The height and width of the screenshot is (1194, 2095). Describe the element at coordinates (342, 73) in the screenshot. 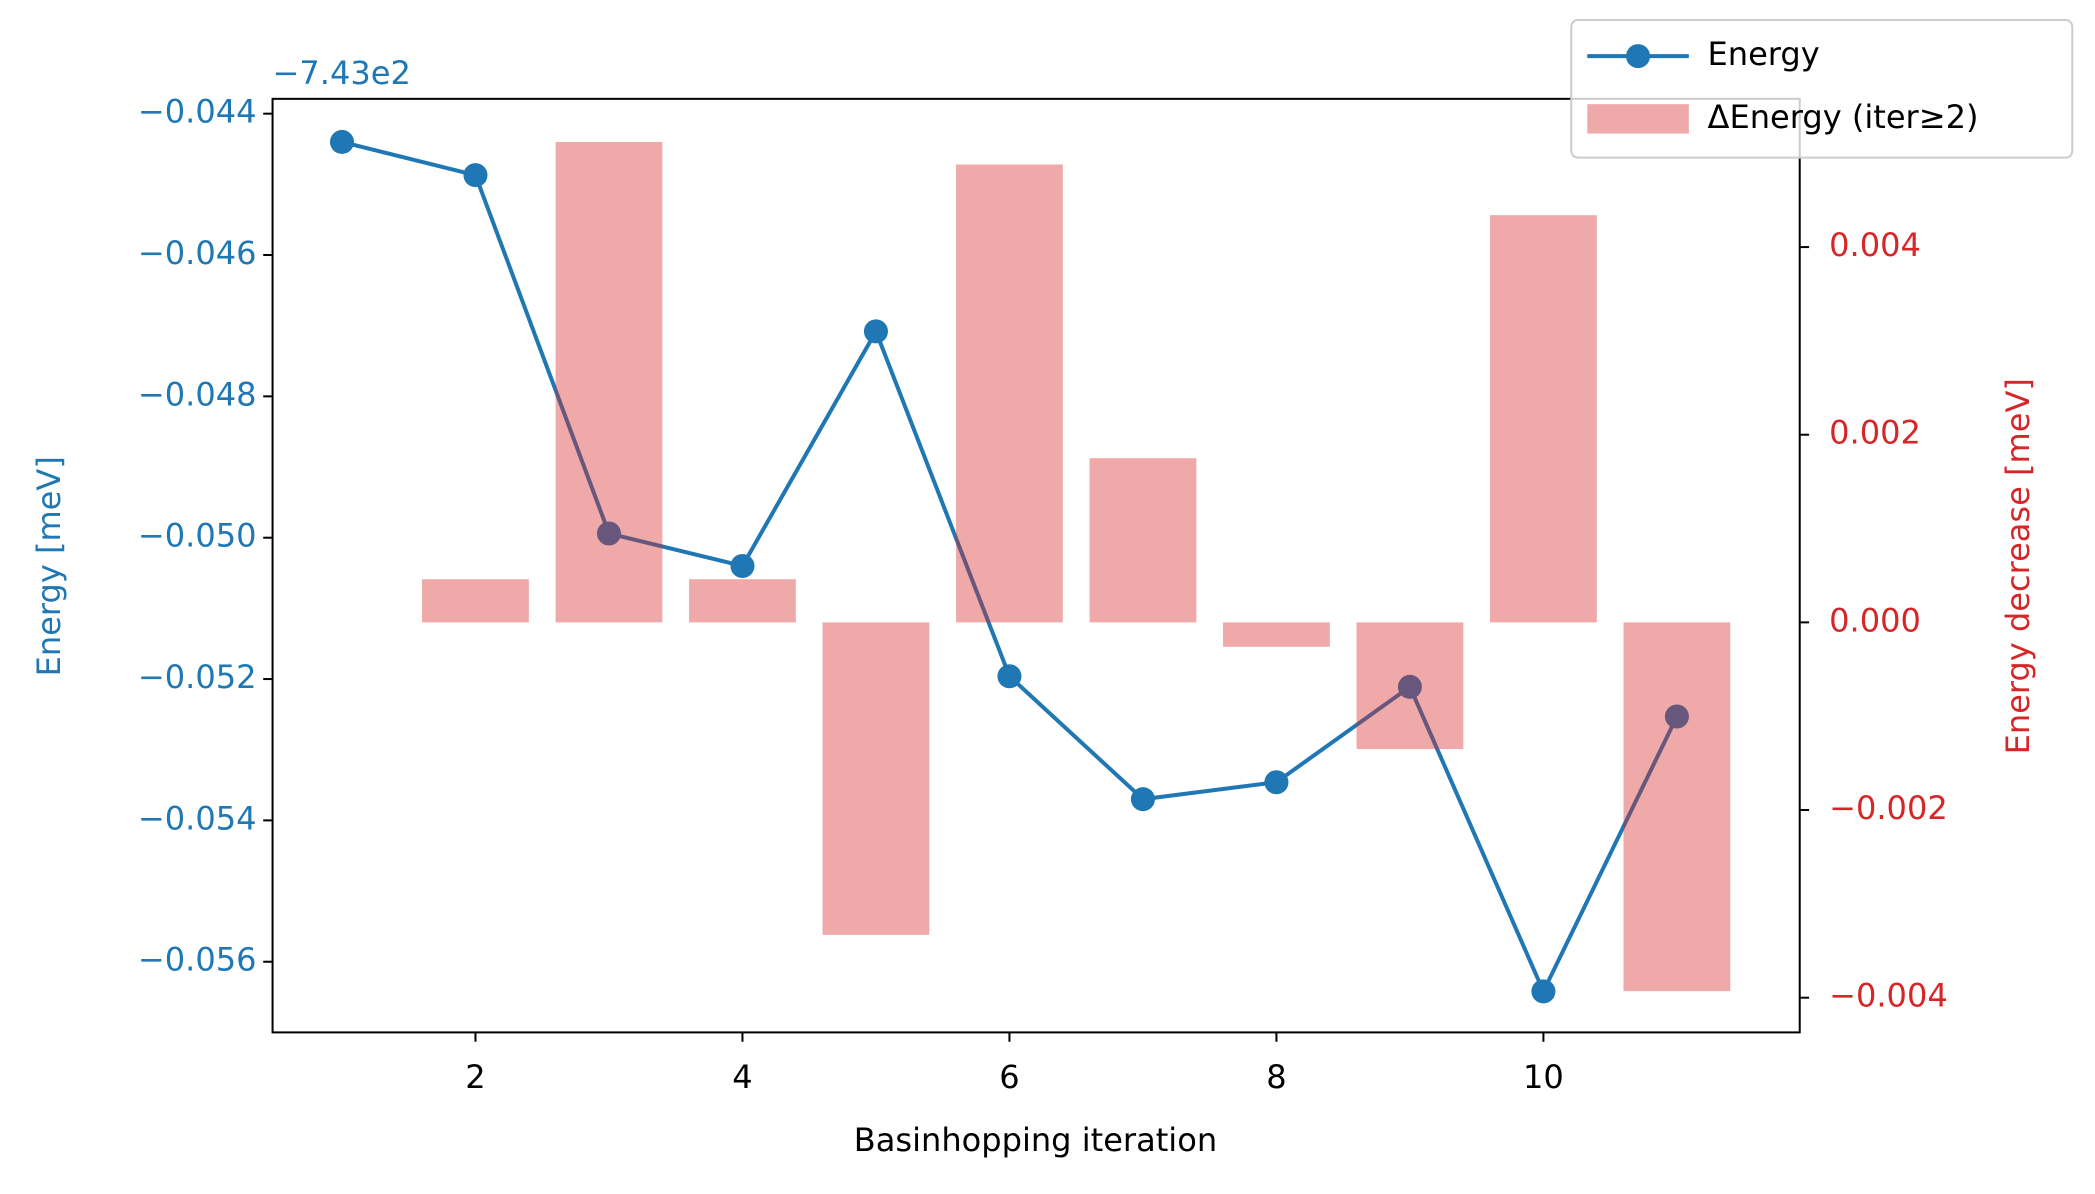

I see `offset-text: −7.43e2` at that location.